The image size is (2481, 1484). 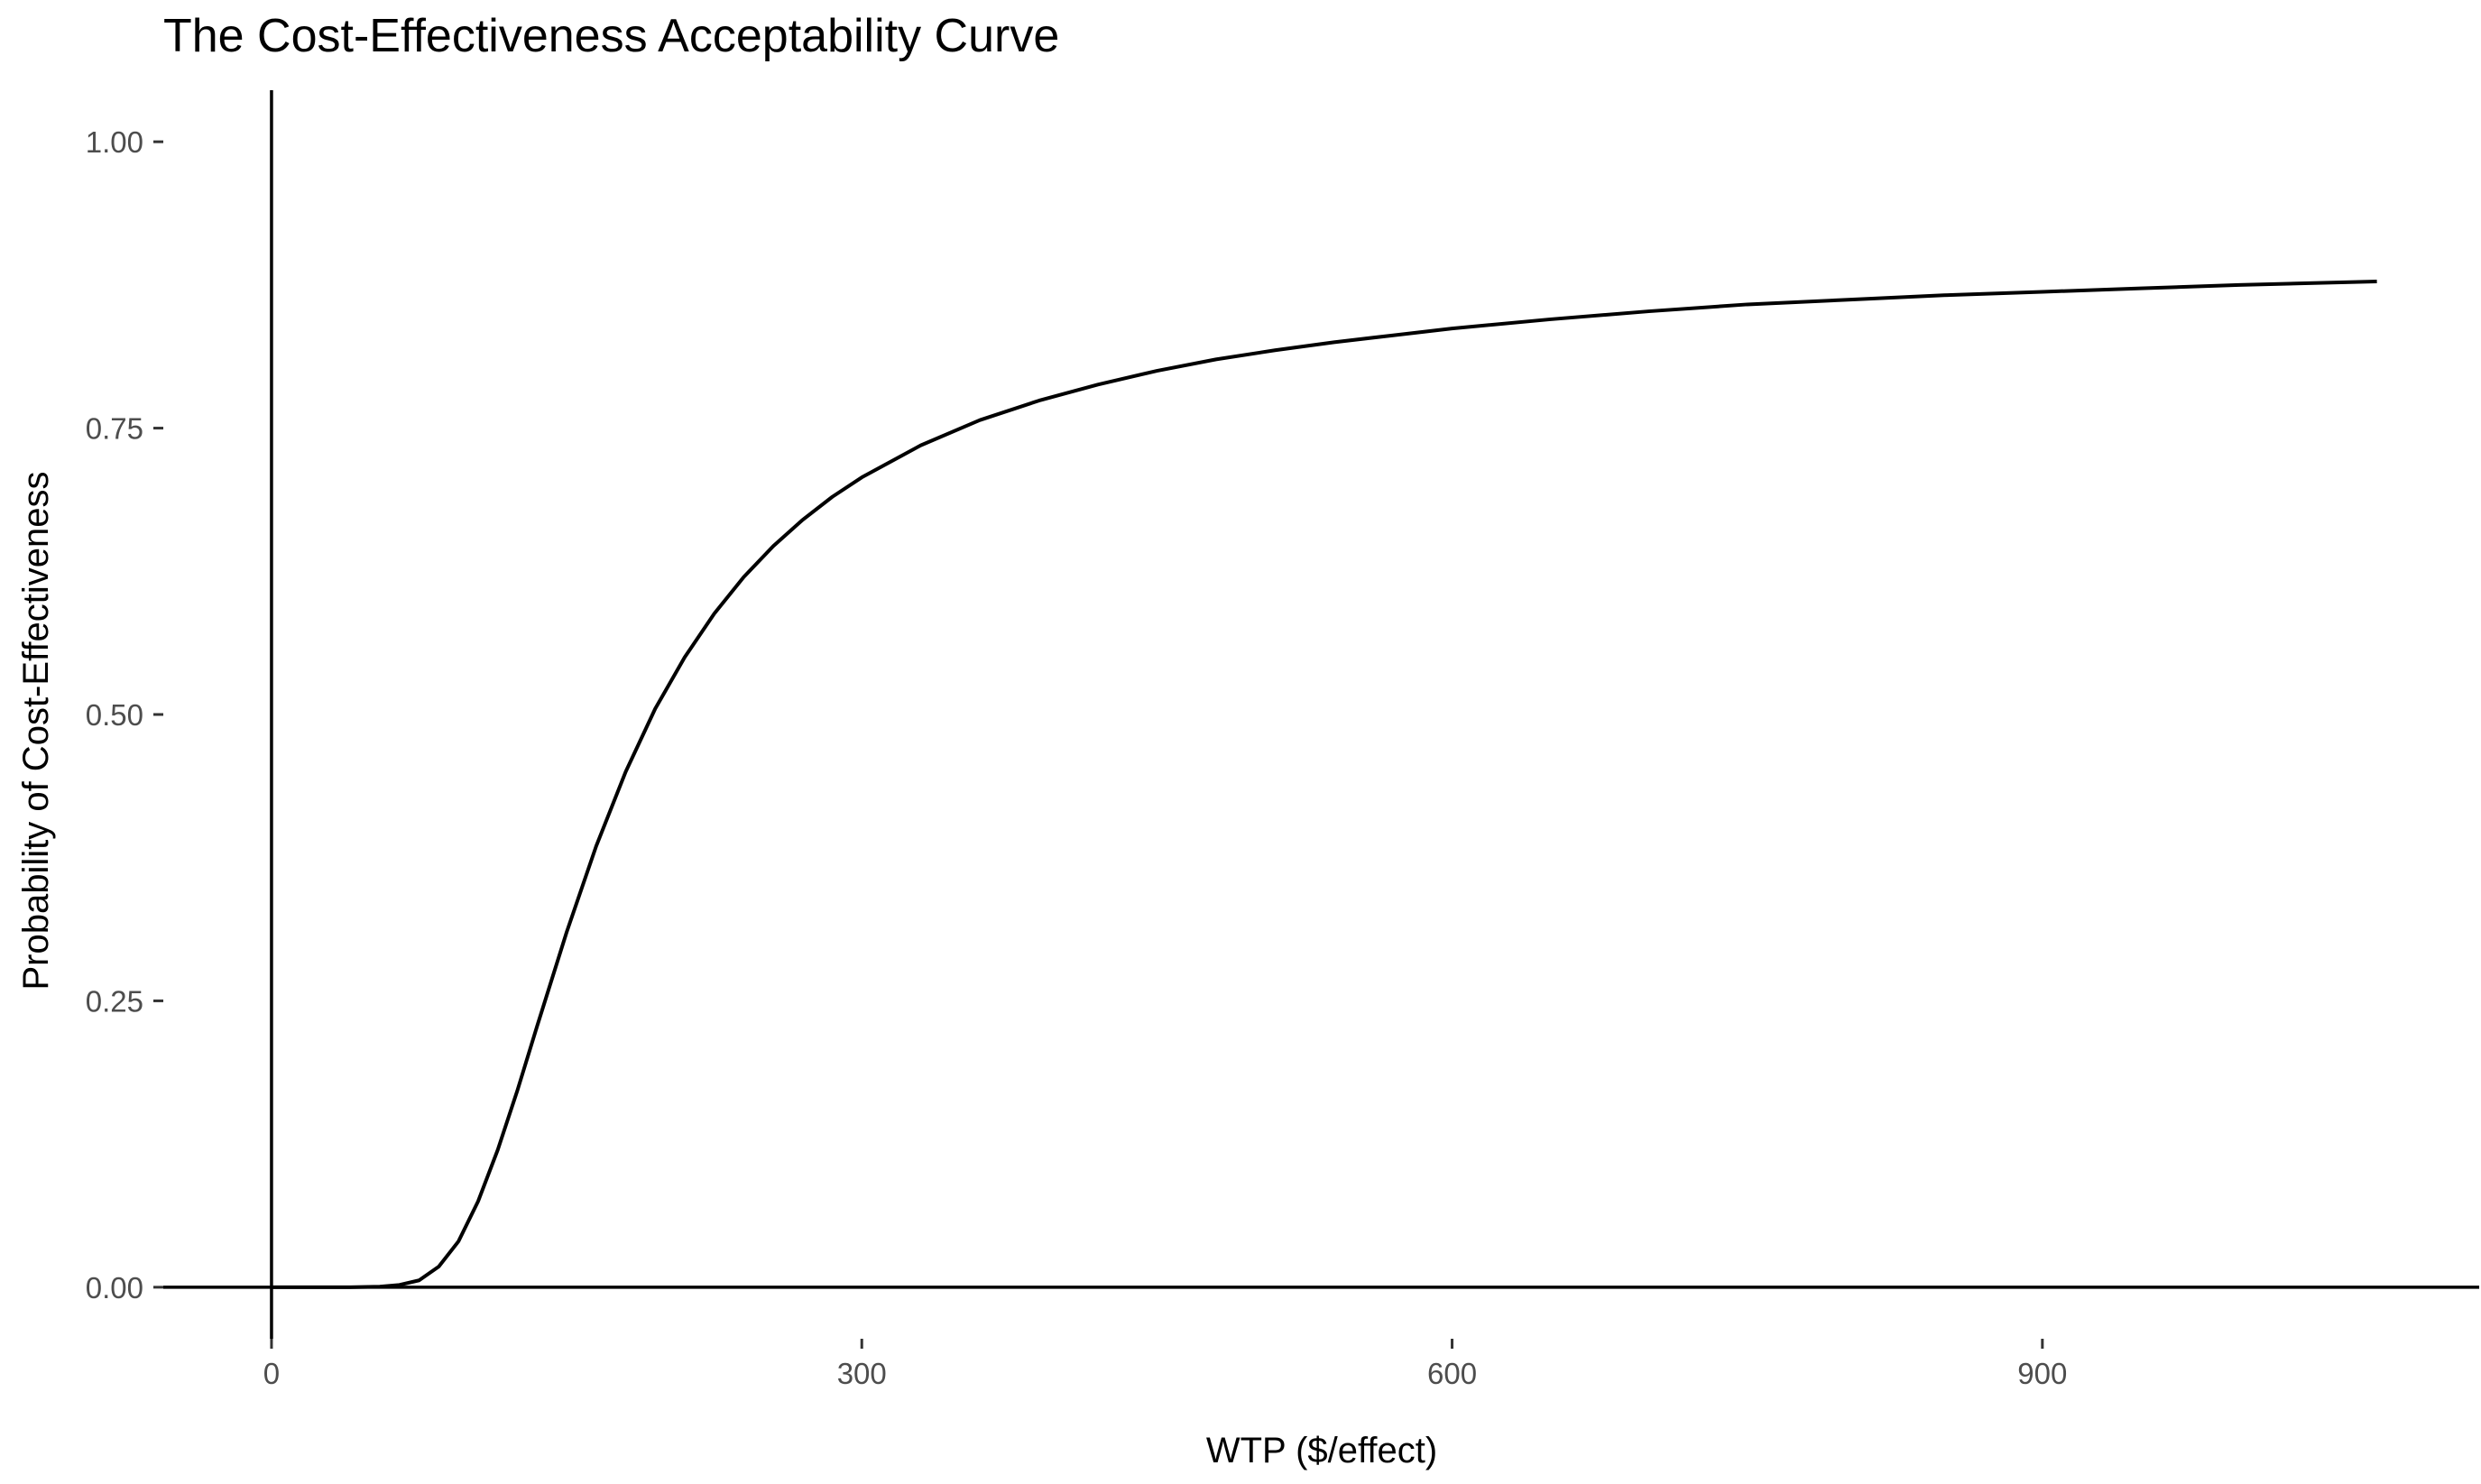 I want to click on x-tick-label: 600, so click(x=1452, y=1373).